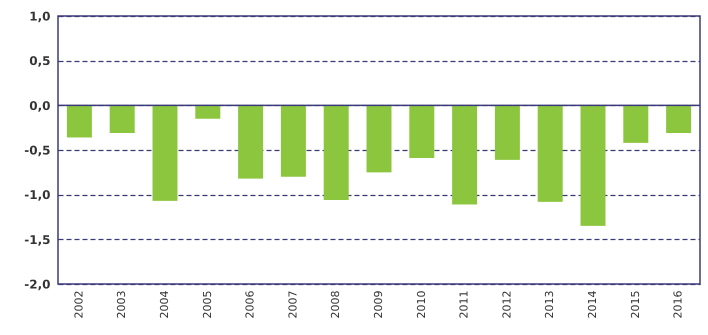 The height and width of the screenshot is (335, 708). What do you see at coordinates (592, 304) in the screenshot?
I see `x-tick-label: 2014` at bounding box center [592, 304].